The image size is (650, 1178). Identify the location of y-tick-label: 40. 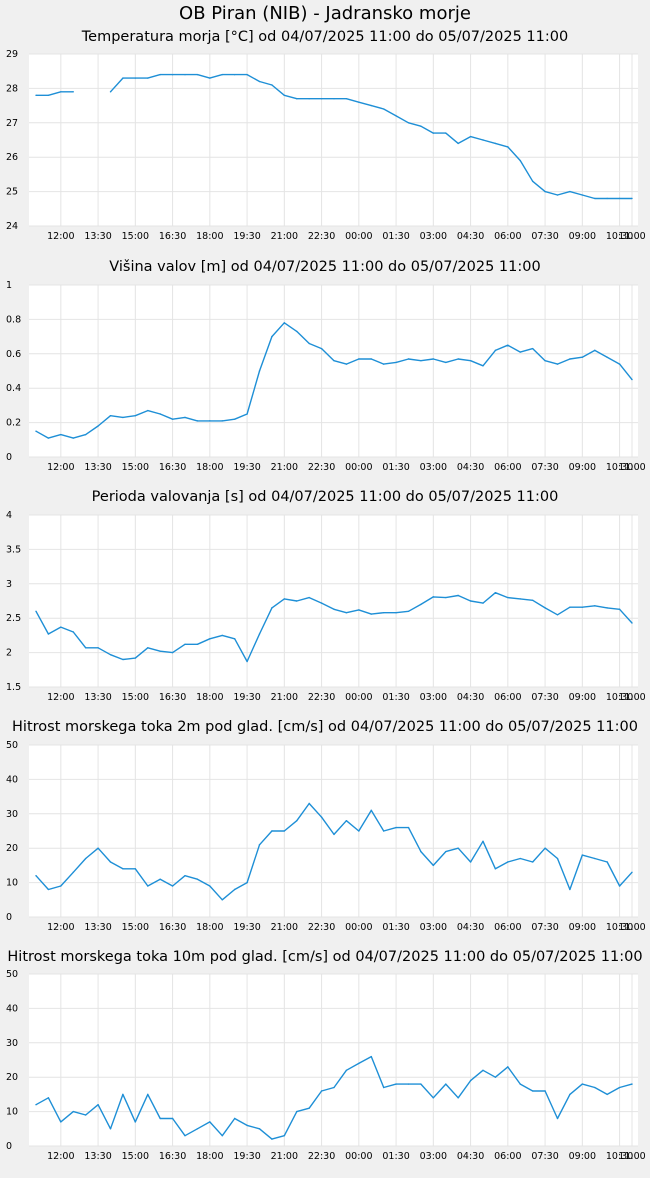
(12, 779).